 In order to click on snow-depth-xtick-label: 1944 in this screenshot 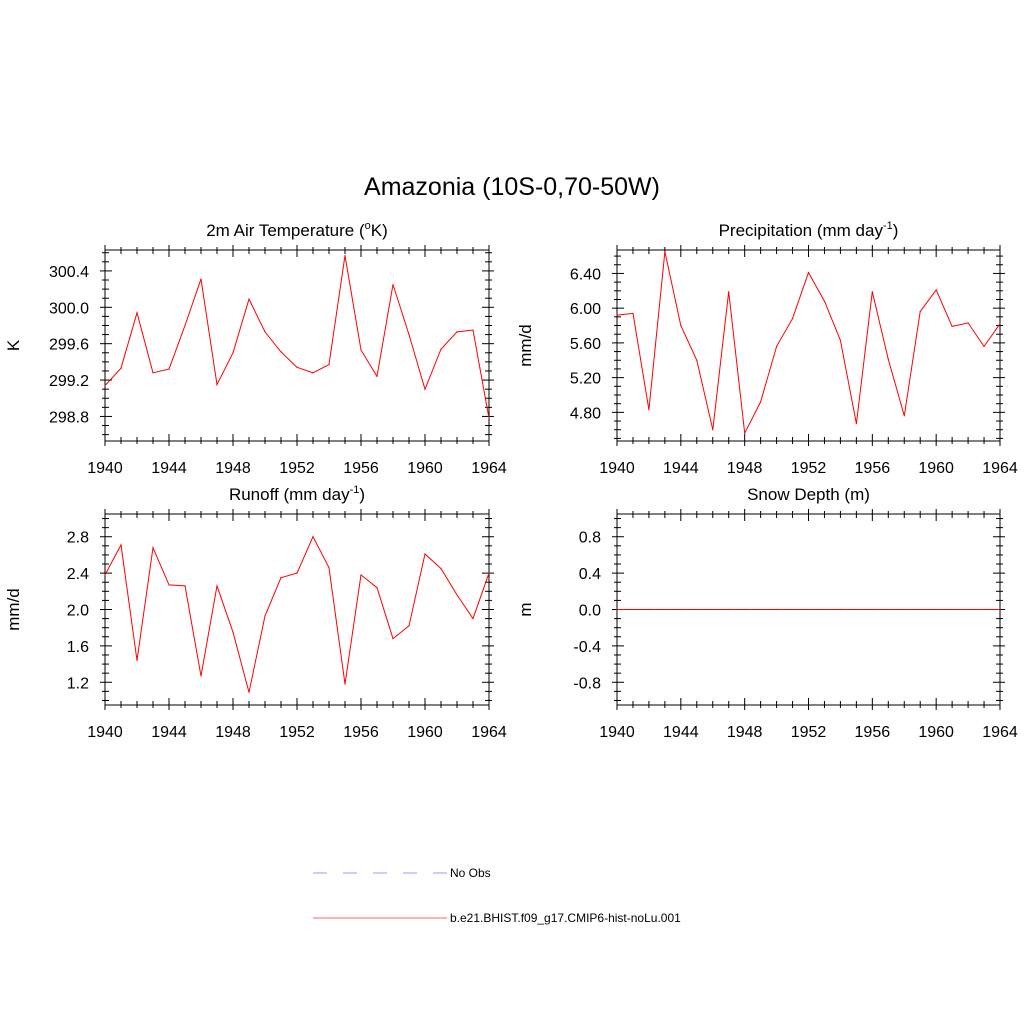, I will do `click(681, 732)`.